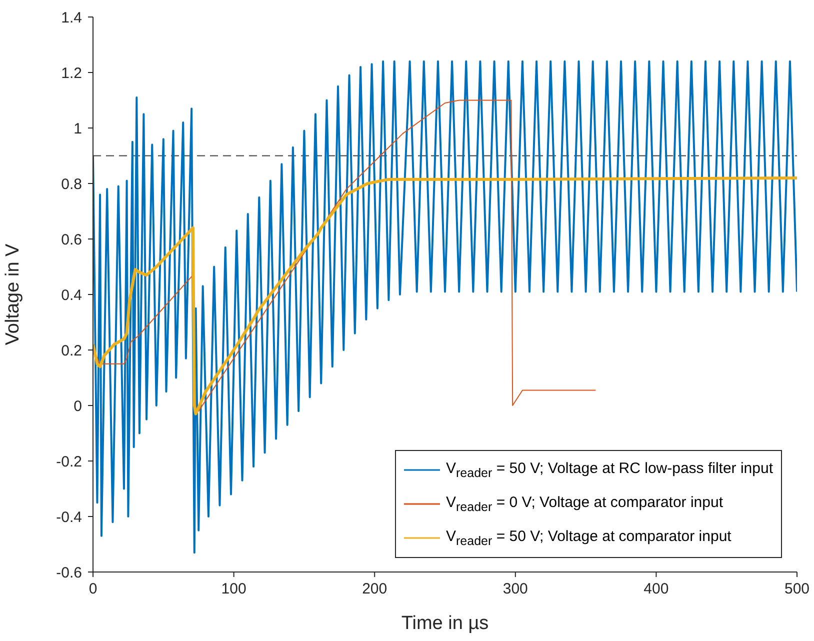 The width and height of the screenshot is (814, 641). I want to click on y-tick-label: 1.4, so click(71, 17).